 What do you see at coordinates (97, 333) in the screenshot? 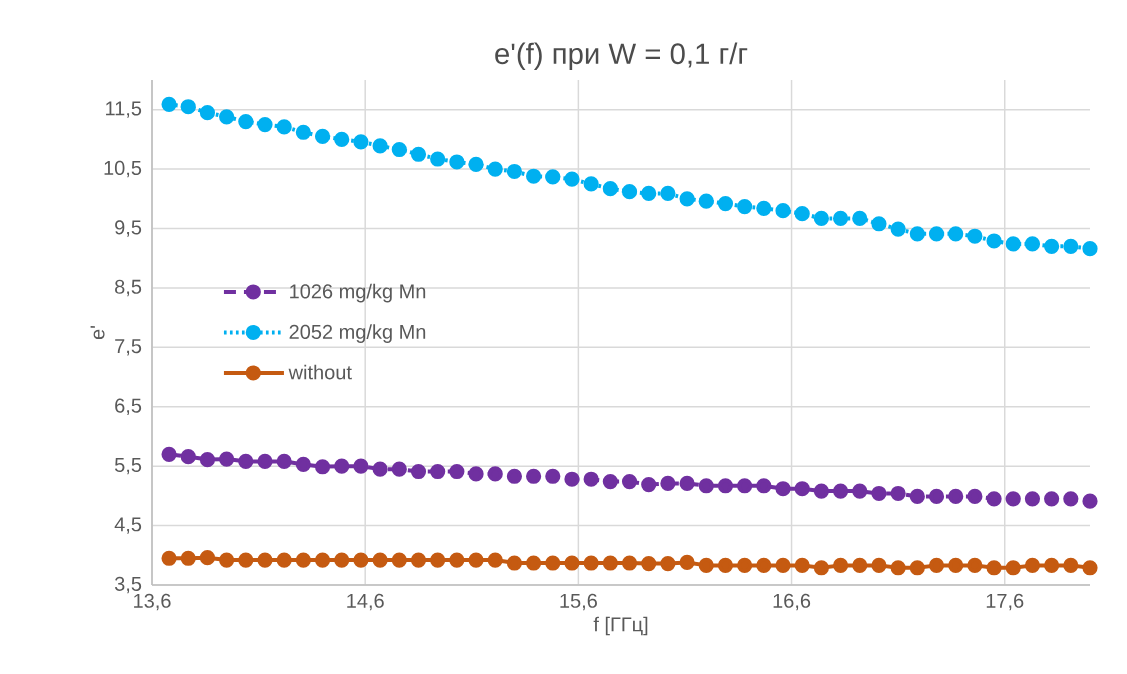
I see `y-axis-title: e'` at bounding box center [97, 333].